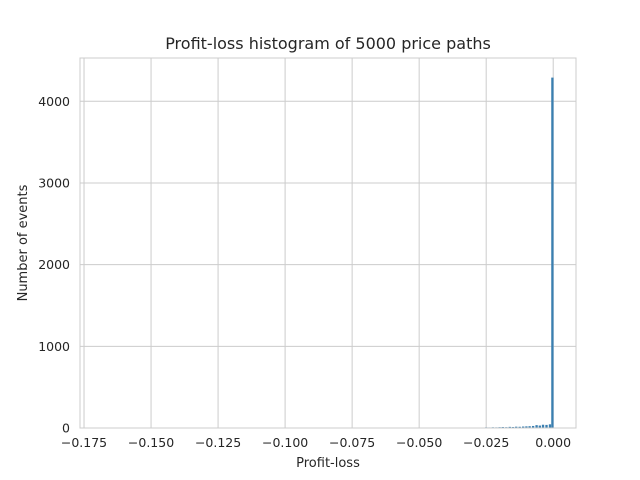 The height and width of the screenshot is (480, 640). Describe the element at coordinates (328, 463) in the screenshot. I see `x-axis-label: Profit-loss` at that location.